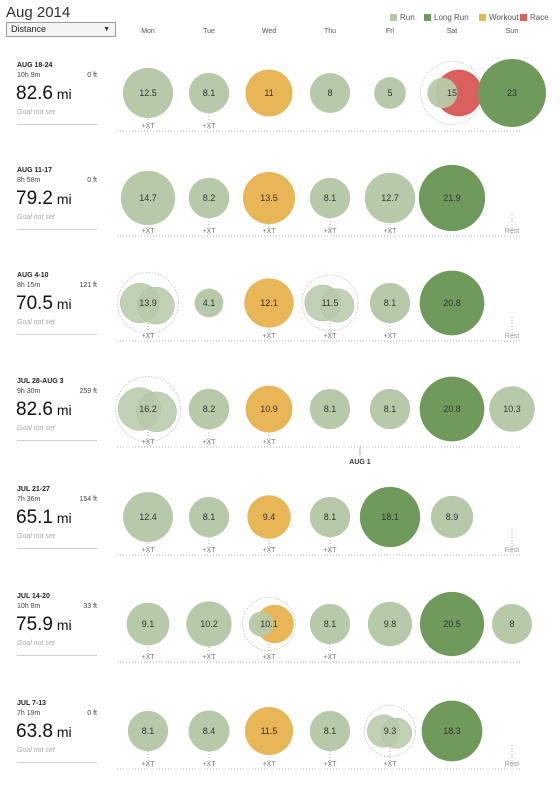  Describe the element at coordinates (451, 17) in the screenshot. I see `legend-label: Long Run` at that location.